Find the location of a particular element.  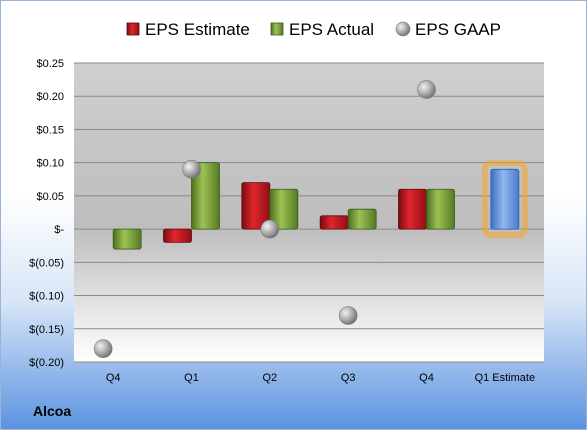

legend-item: EPS Actual is located at coordinates (322, 29).